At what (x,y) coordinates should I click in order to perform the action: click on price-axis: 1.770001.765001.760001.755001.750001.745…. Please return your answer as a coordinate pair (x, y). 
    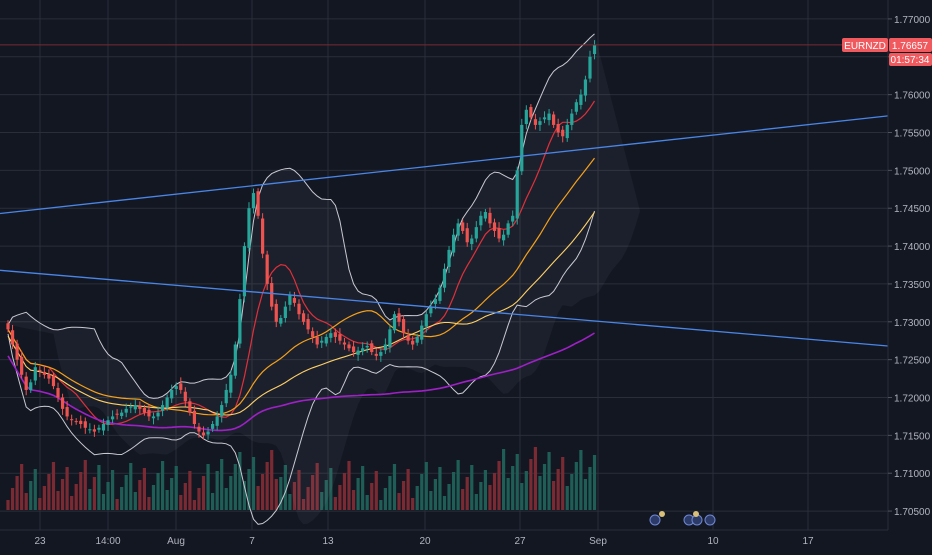
    Looking at the image, I should click on (909, 265).